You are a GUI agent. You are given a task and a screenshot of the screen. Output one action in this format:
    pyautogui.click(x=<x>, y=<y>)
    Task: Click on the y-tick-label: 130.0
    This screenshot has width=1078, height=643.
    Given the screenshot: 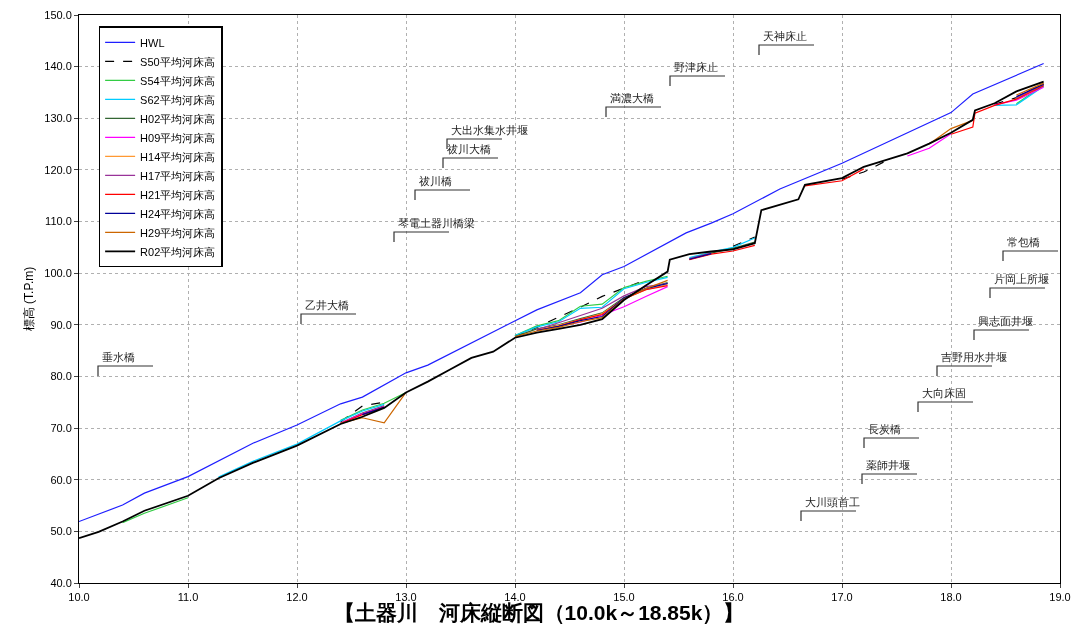 What is the action you would take?
    pyautogui.click(x=58, y=118)
    